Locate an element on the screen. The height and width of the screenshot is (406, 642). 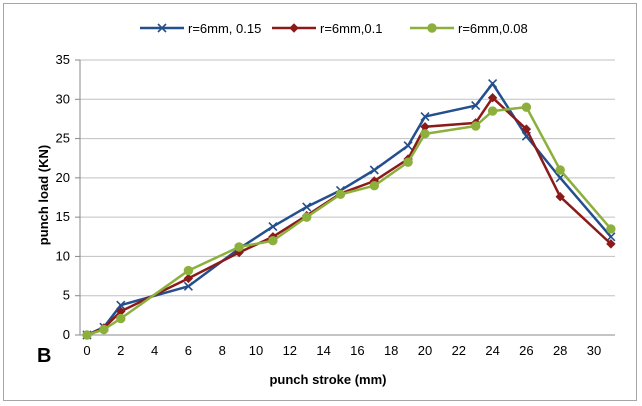
y-axis-title: punch load (KN) is located at coordinates (43, 195).